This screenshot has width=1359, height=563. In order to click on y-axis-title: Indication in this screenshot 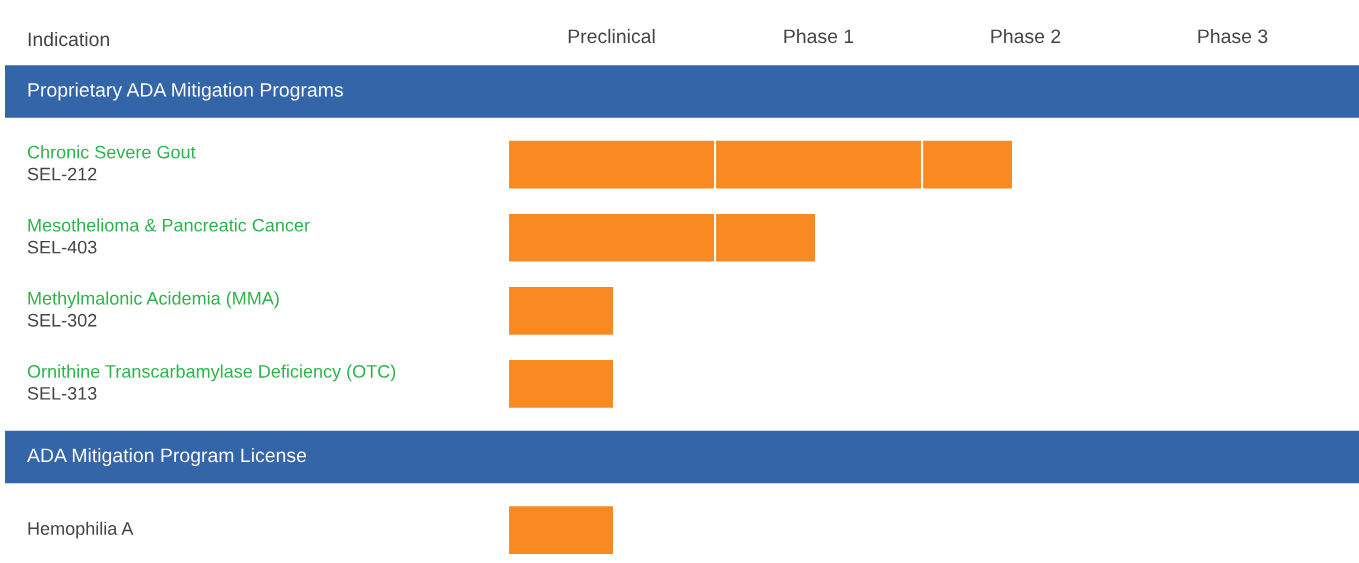, I will do `click(68, 39)`.